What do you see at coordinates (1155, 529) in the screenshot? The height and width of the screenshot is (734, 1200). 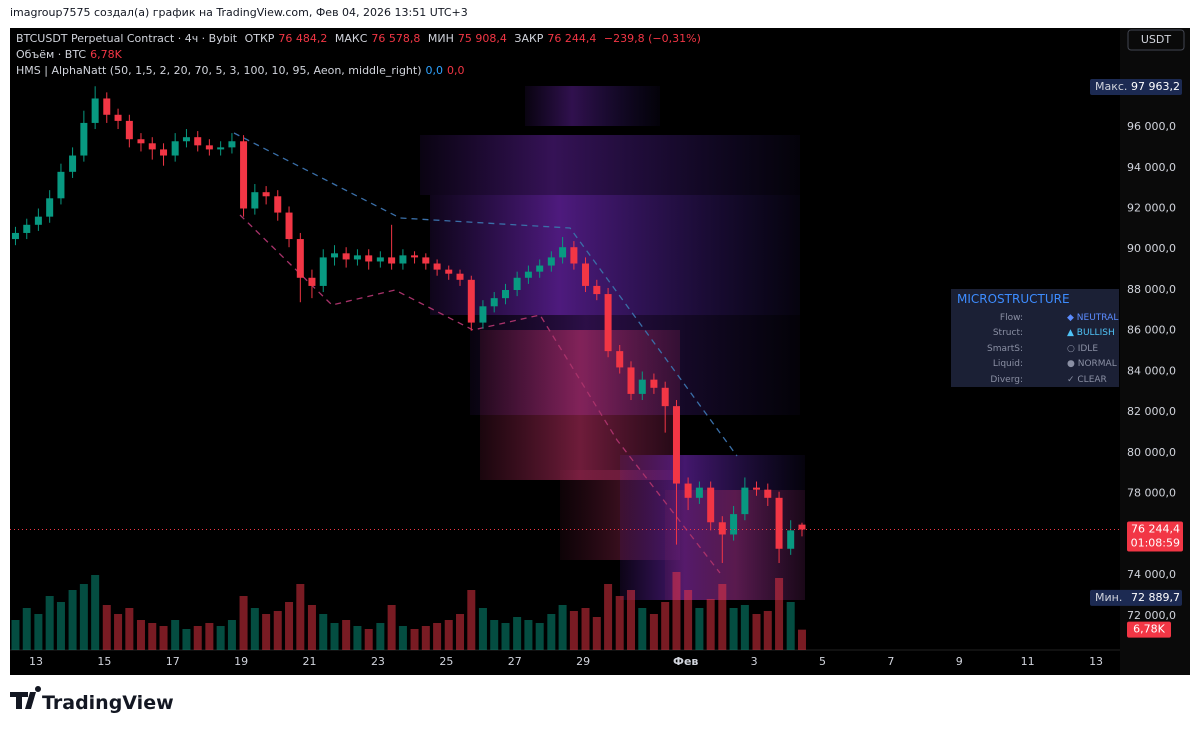 I see `last-price-label: 76 244,4` at bounding box center [1155, 529].